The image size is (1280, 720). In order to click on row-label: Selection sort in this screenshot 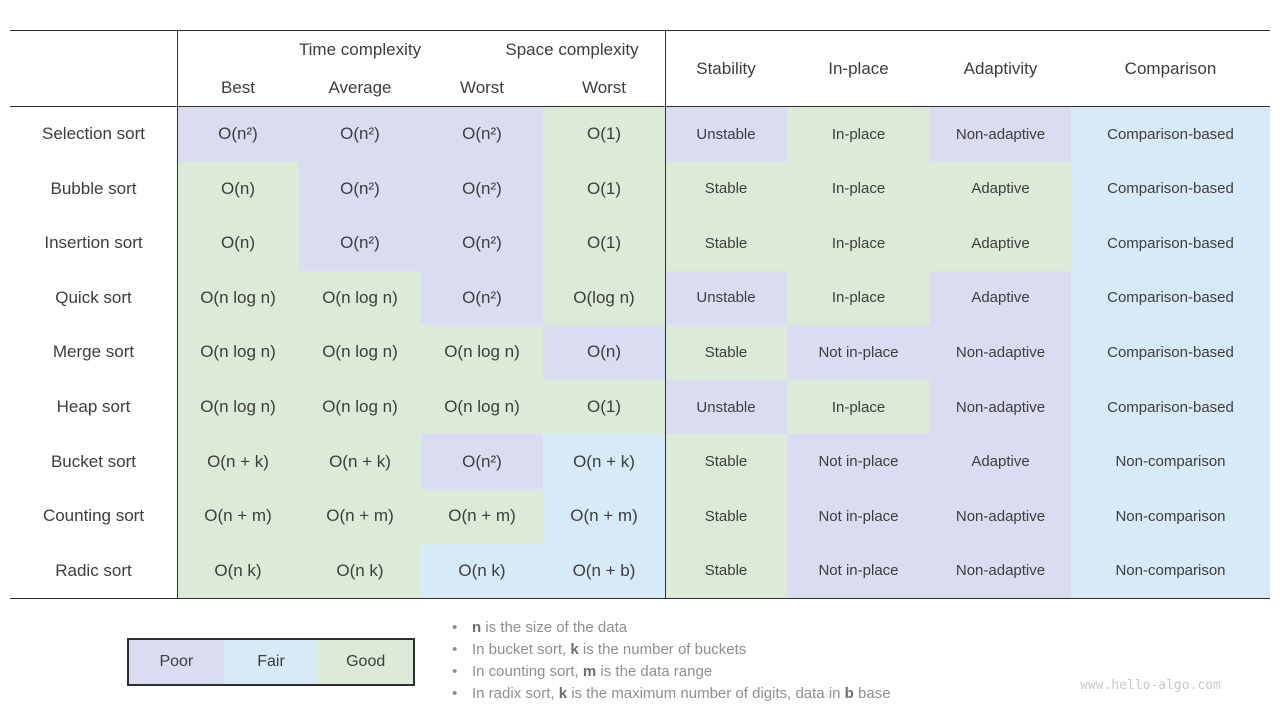, I will do `click(93, 134)`.